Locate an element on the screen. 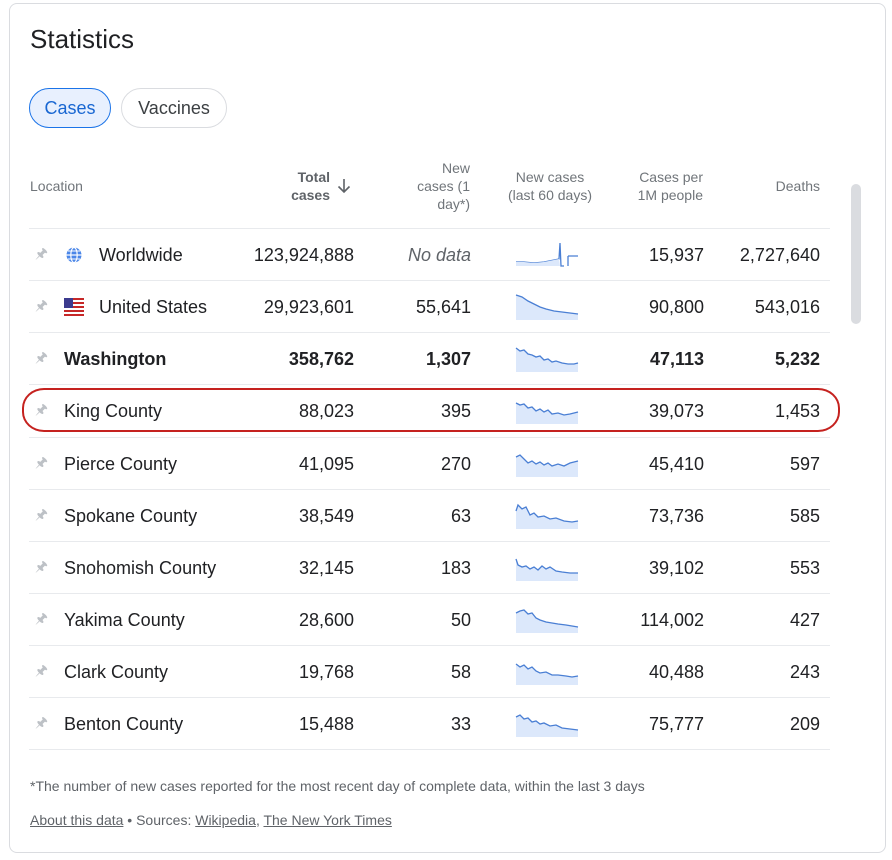 This screenshot has height=860, width=892. total-cases: 123,924,888 is located at coordinates (303, 254).